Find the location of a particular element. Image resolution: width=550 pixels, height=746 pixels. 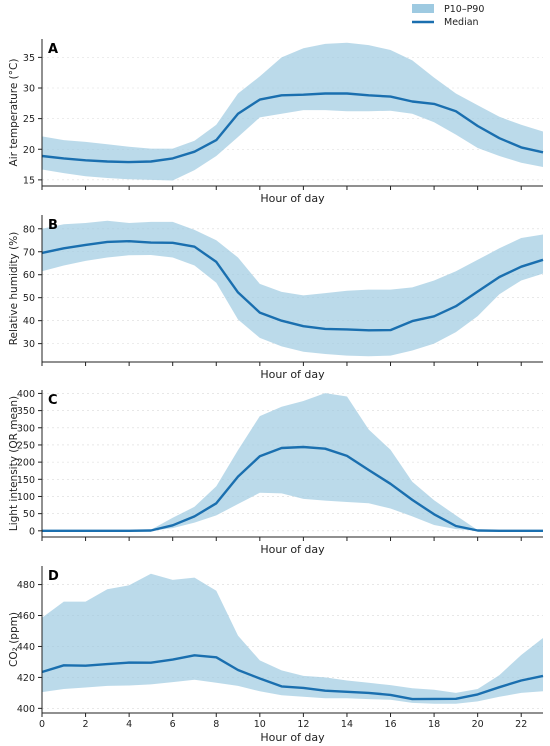

panel-letter: A is located at coordinates (53, 49).